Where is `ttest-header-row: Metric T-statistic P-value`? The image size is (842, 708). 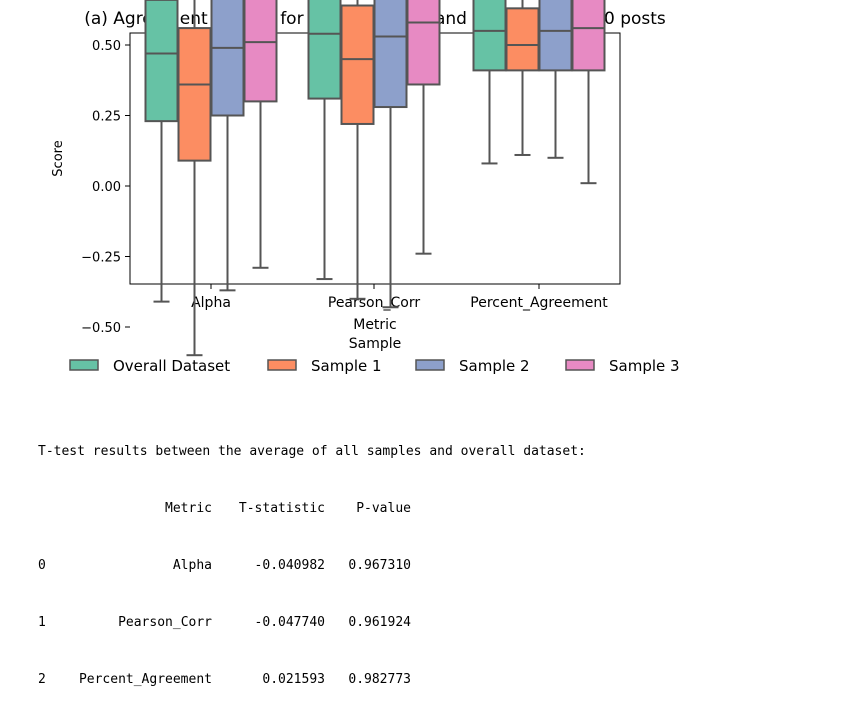
ttest-header-row: Metric T-statistic P-value is located at coordinates (312, 508).